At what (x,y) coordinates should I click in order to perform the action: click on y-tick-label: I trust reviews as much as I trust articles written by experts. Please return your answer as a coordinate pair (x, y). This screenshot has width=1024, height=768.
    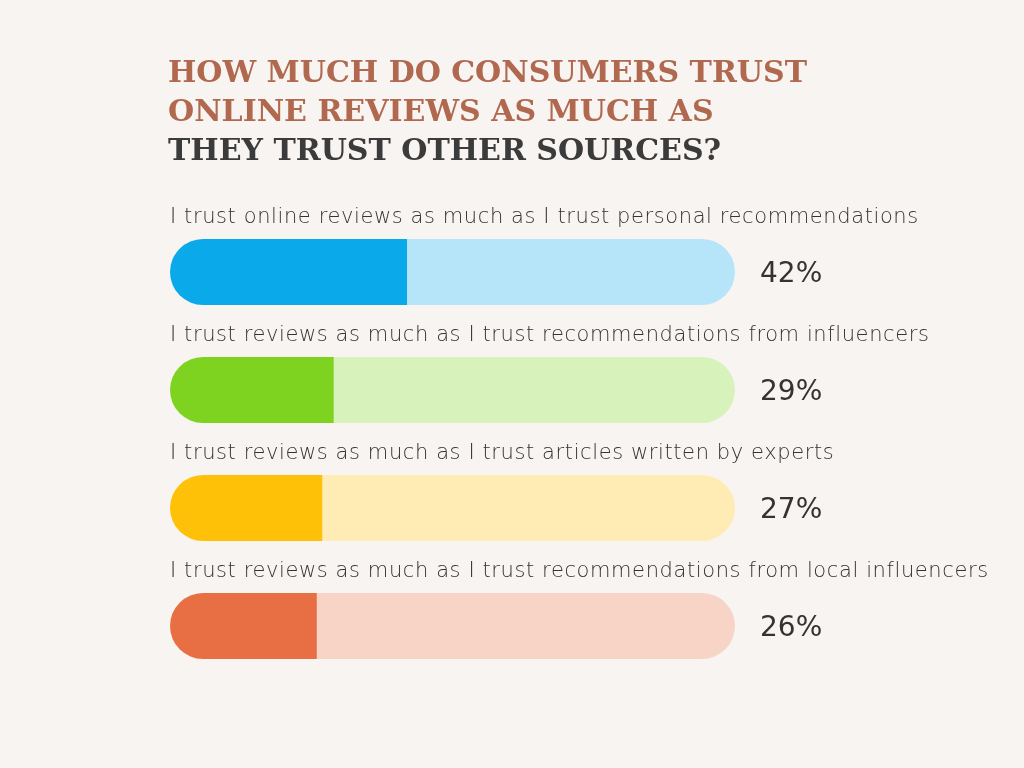
    Looking at the image, I should click on (502, 452).